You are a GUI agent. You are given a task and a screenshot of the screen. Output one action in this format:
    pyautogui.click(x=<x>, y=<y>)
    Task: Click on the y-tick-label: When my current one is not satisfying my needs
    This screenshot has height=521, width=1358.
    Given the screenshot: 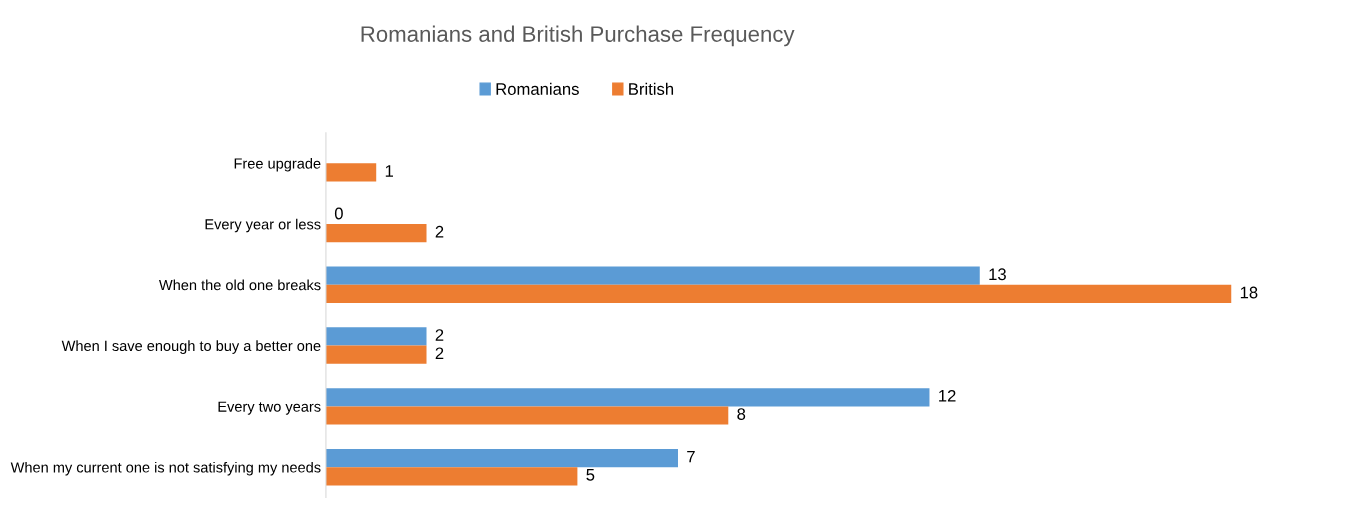 What is the action you would take?
    pyautogui.click(x=165, y=468)
    